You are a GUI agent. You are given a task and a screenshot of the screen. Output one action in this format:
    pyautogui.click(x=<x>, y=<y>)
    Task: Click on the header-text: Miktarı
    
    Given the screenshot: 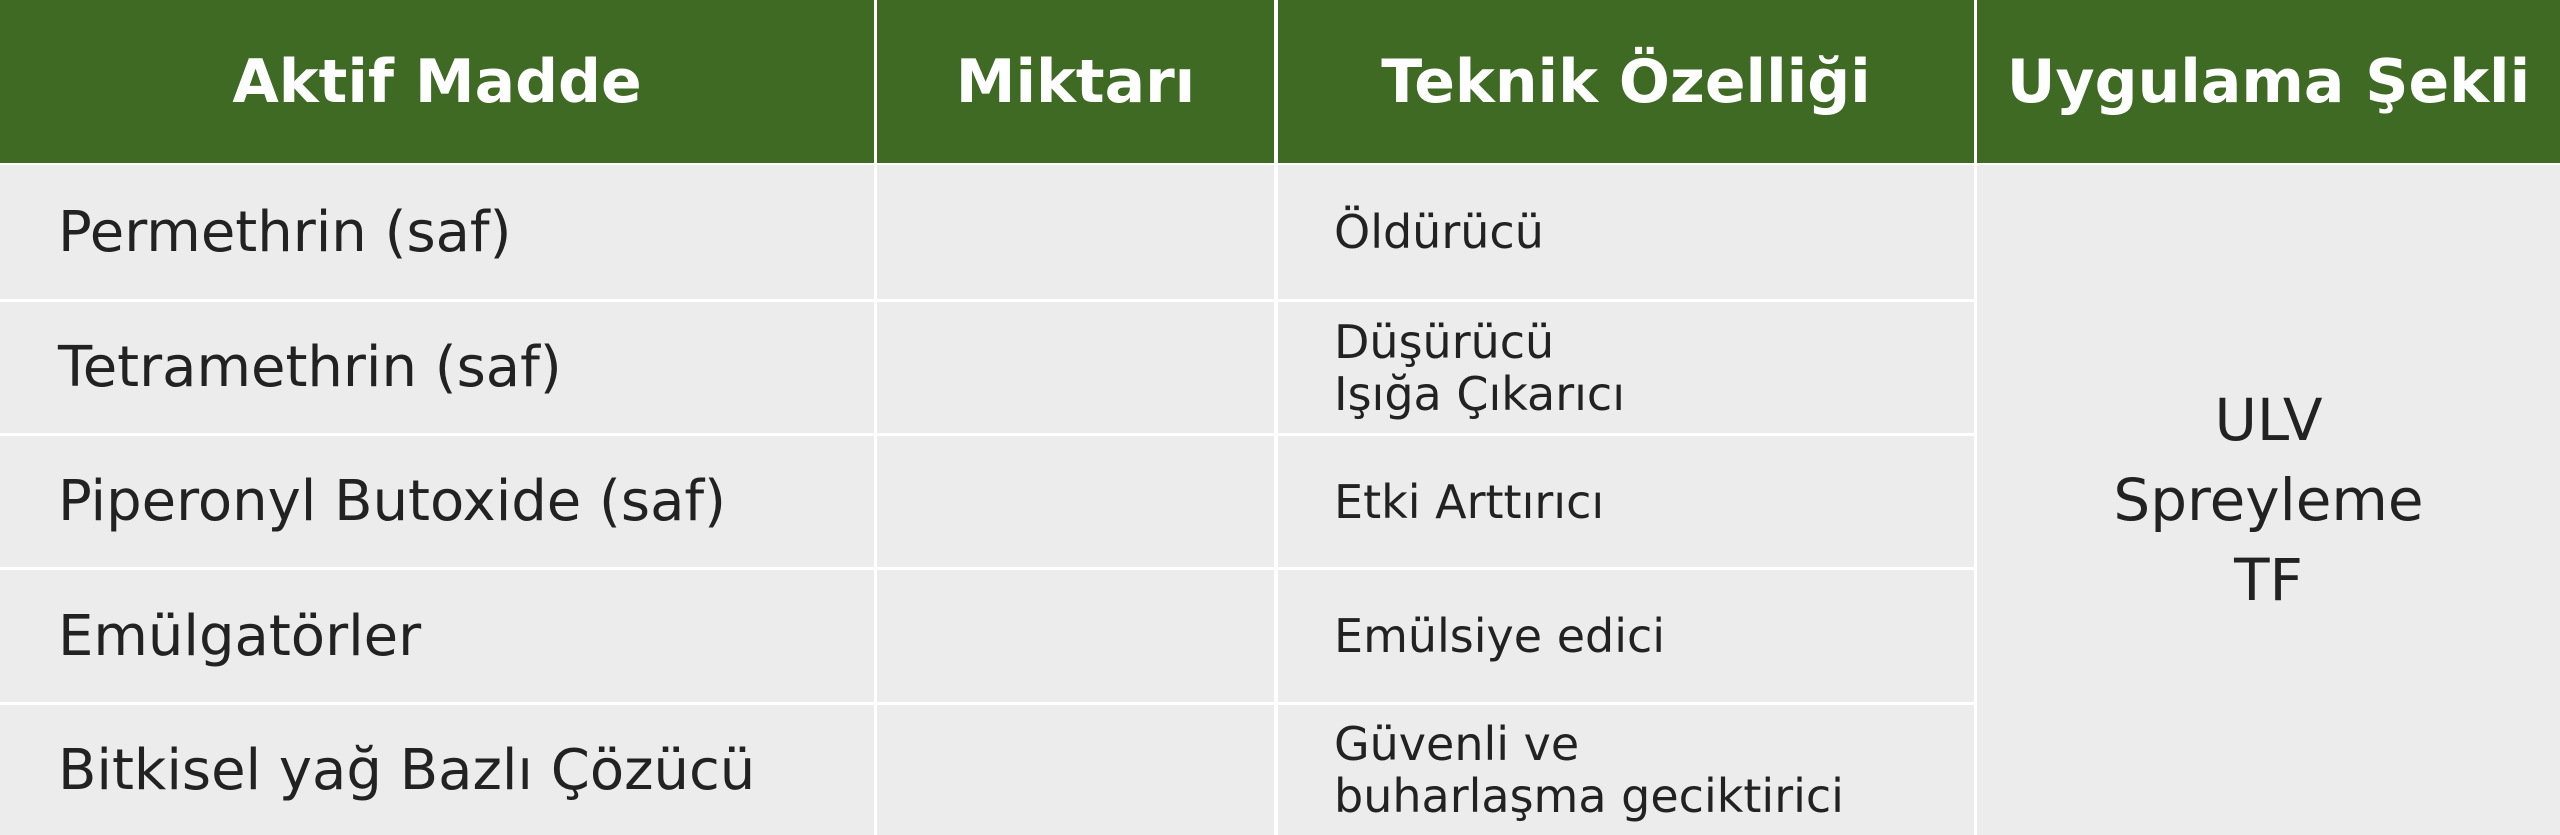 What is the action you would take?
    pyautogui.click(x=1075, y=81)
    